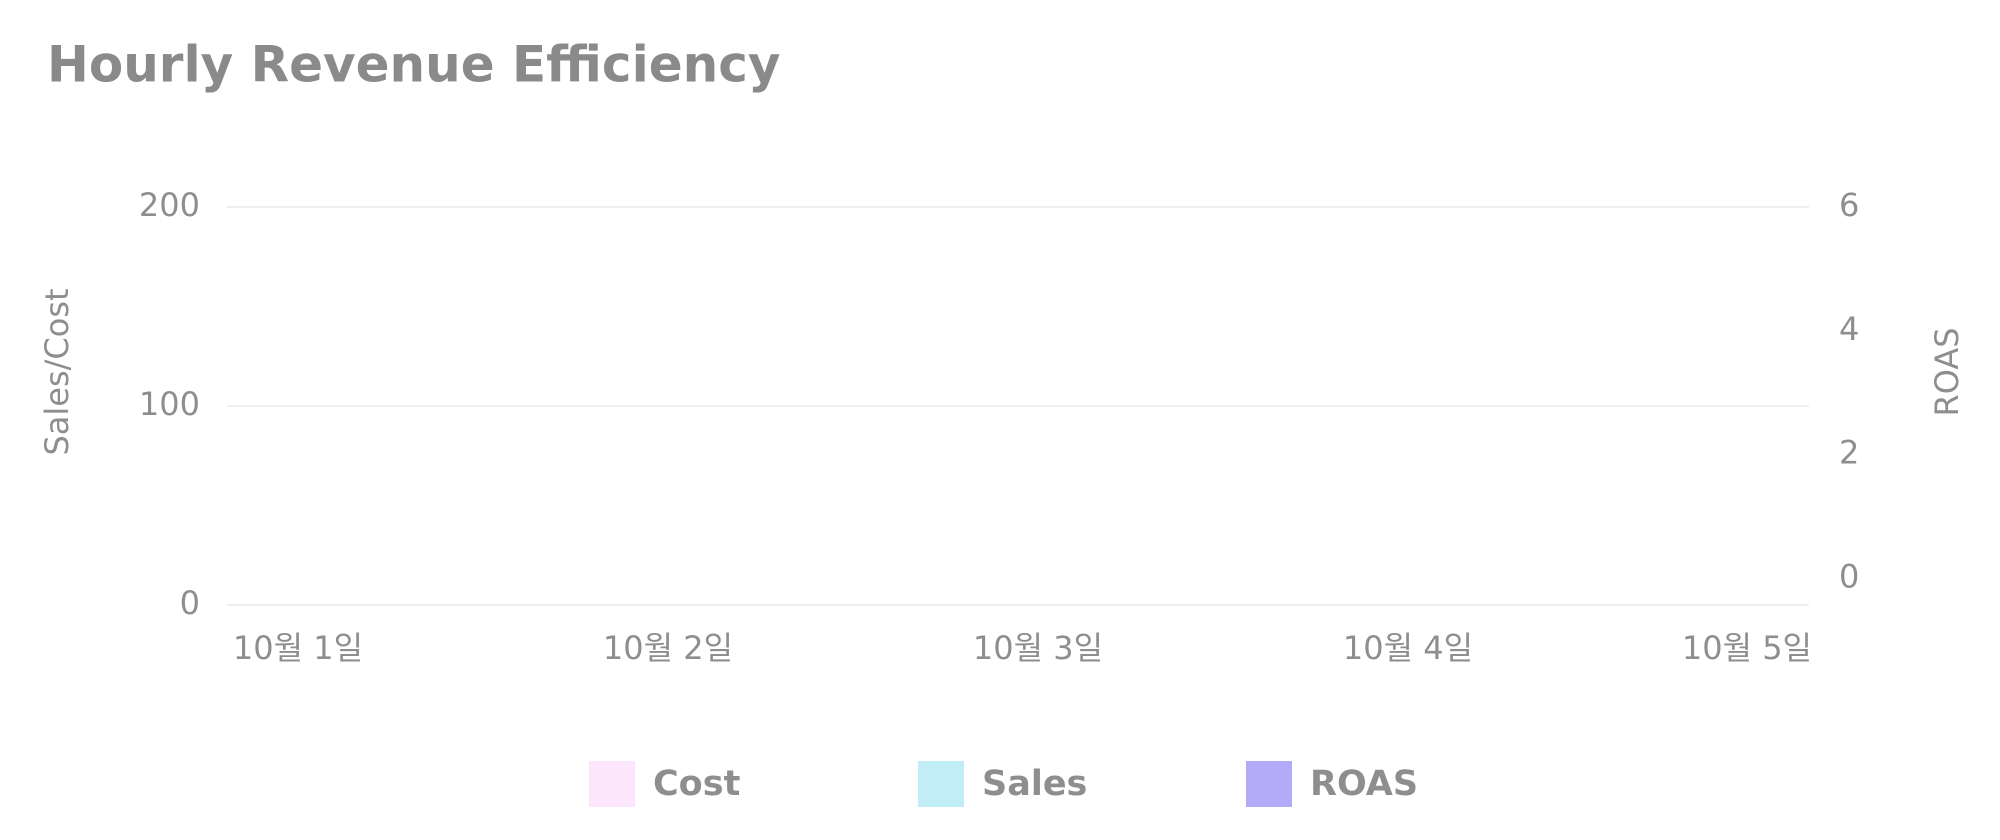  Describe the element at coordinates (169, 404) in the screenshot. I see `y-tick-label: 100` at that location.